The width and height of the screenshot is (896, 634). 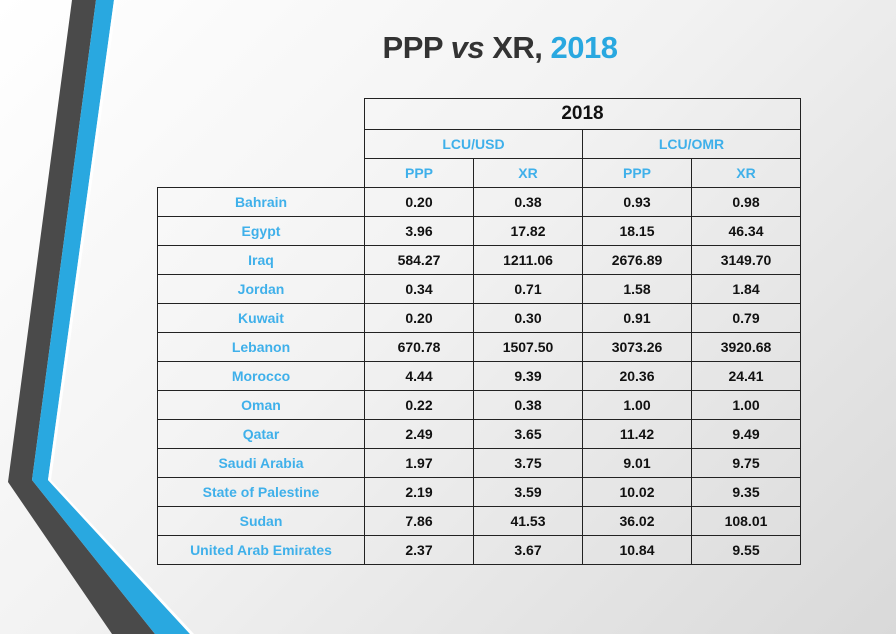 I want to click on country-cell: Oman, so click(x=261, y=405).